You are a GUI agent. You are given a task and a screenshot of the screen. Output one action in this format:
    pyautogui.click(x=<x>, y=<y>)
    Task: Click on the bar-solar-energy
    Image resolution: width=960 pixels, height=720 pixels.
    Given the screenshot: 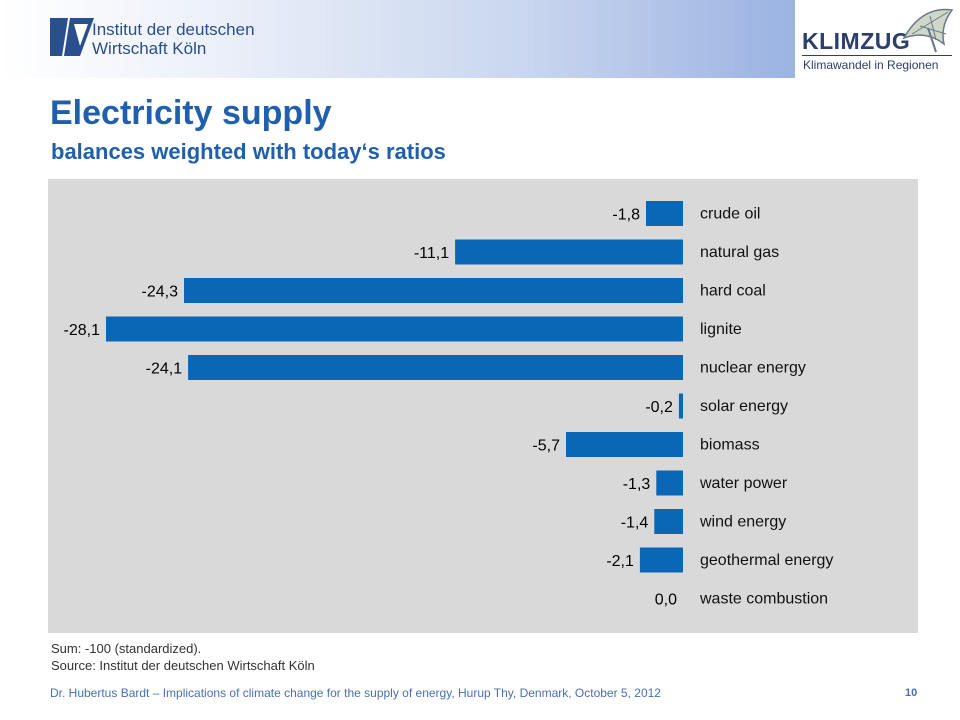 What is the action you would take?
    pyautogui.click(x=680, y=406)
    